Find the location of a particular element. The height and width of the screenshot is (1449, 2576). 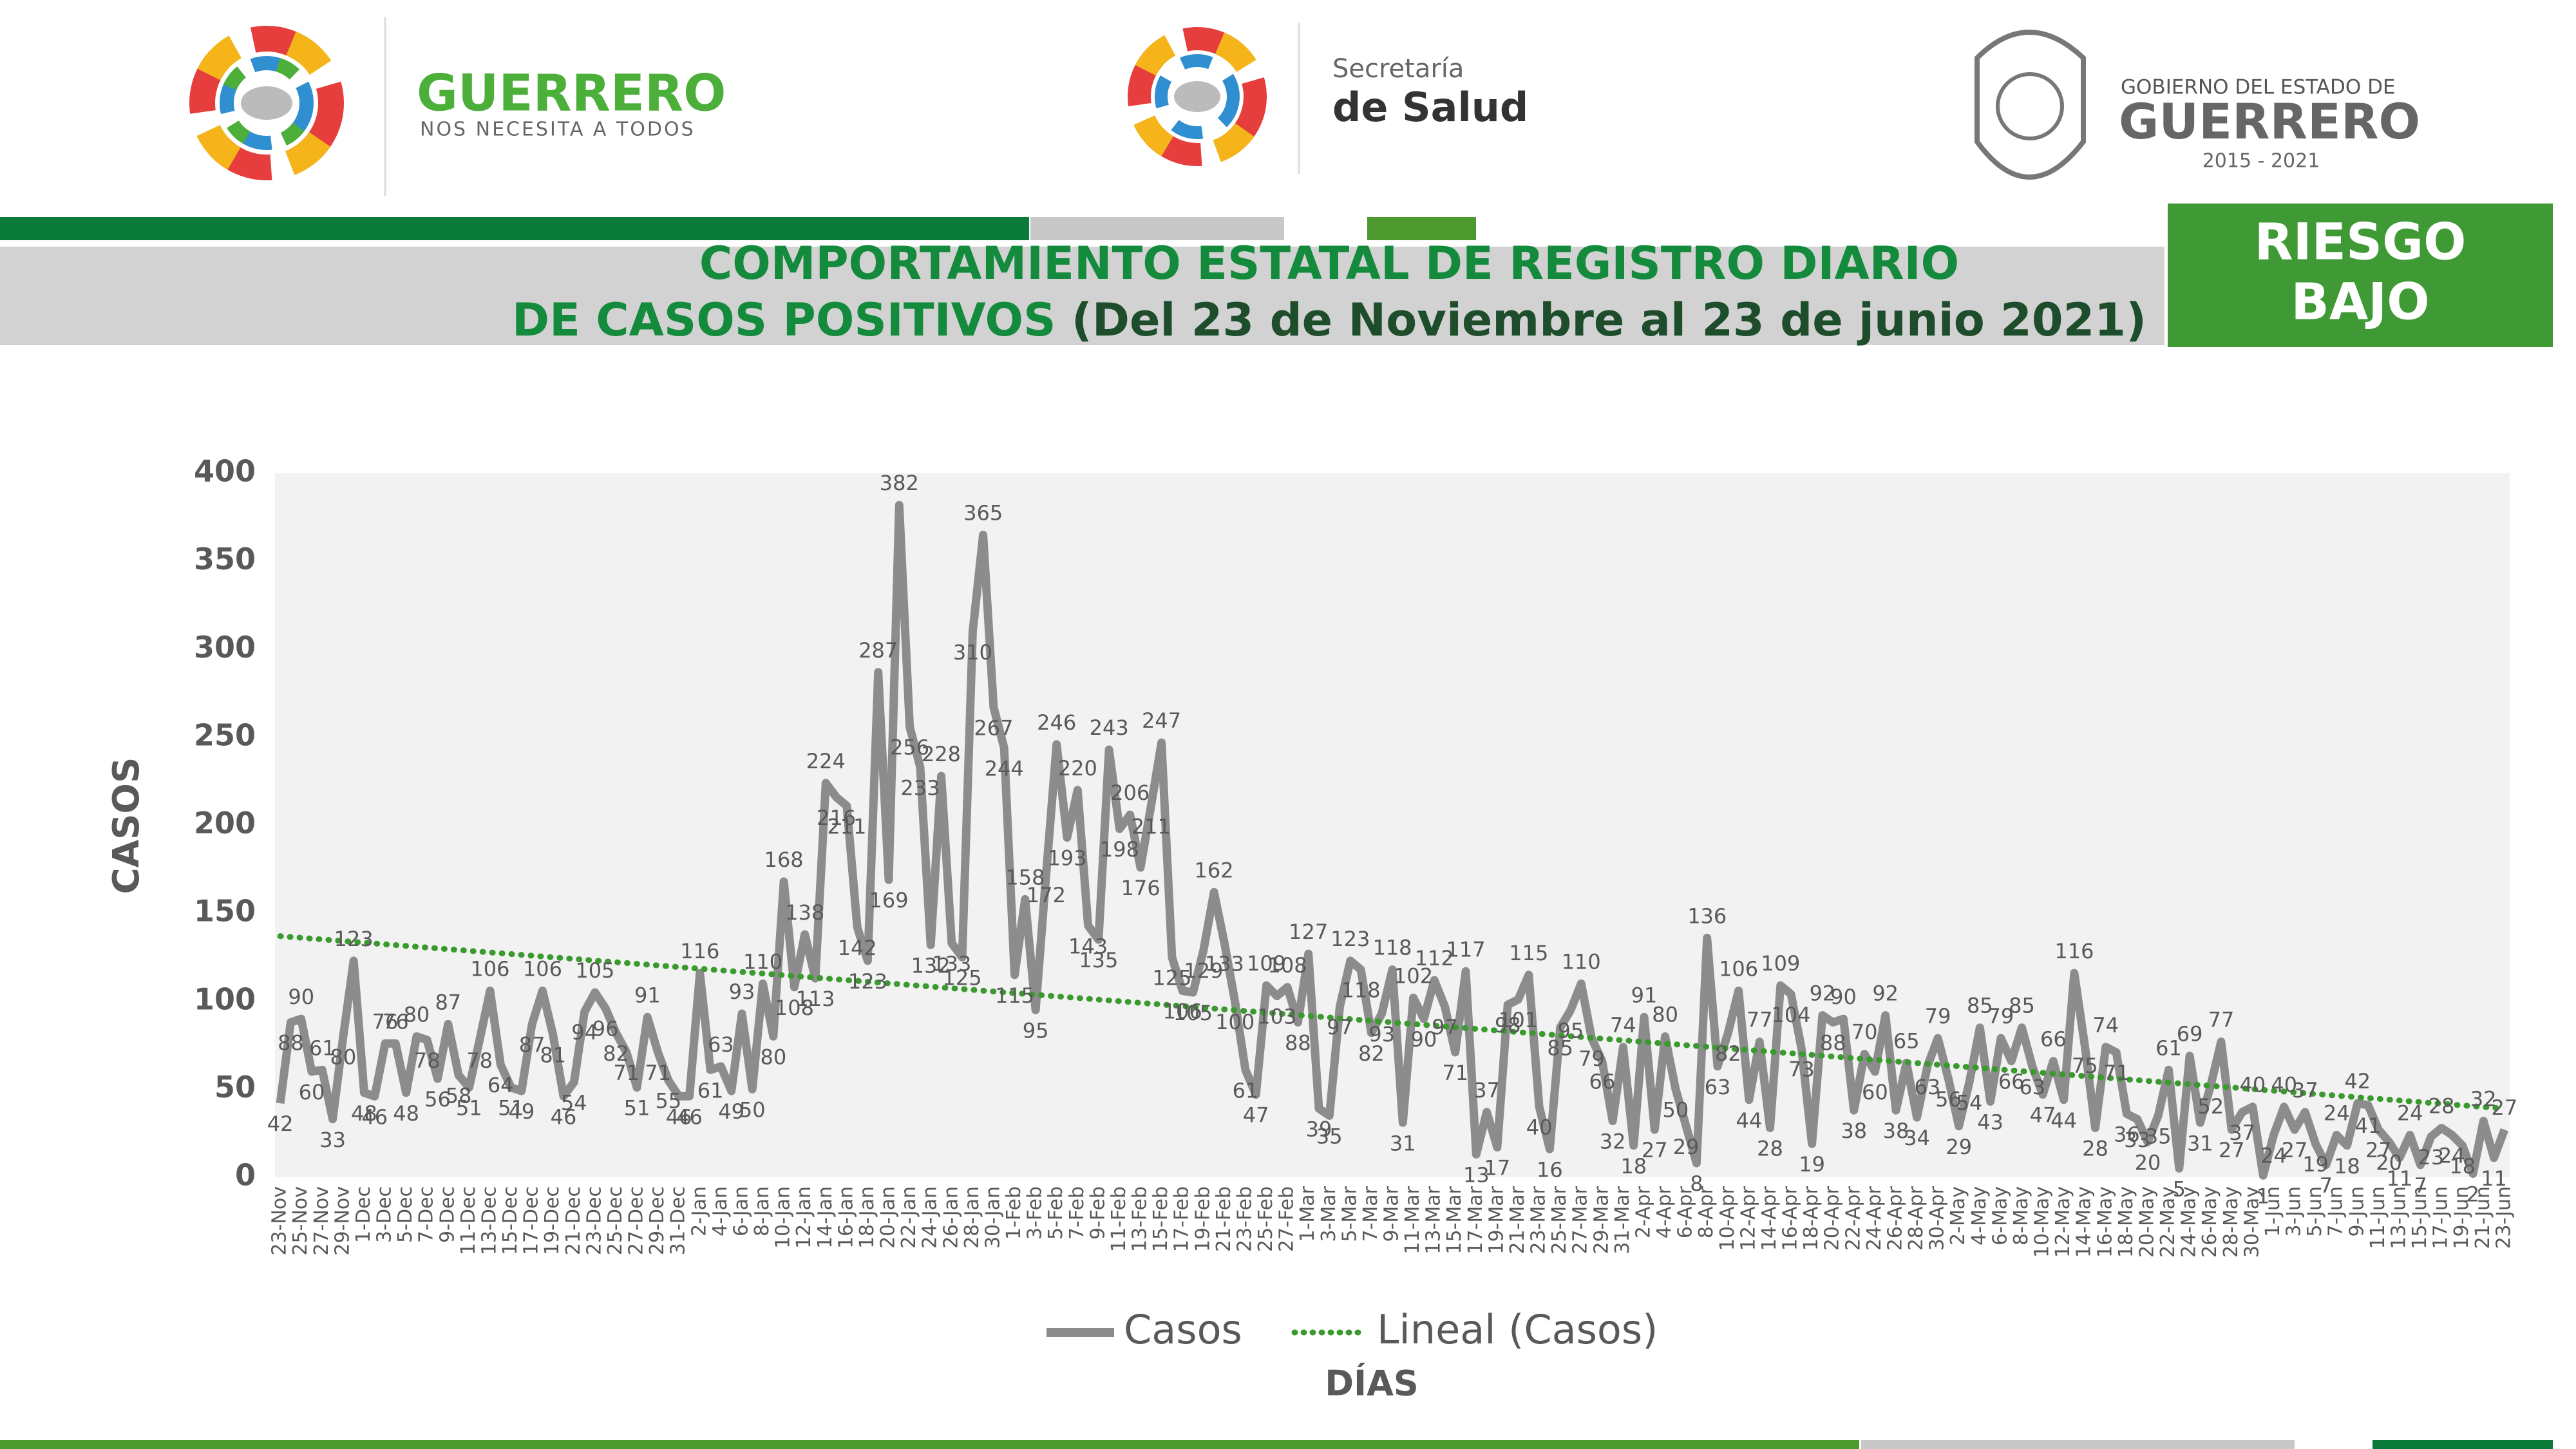

data-label: 28 is located at coordinates (1770, 1148).